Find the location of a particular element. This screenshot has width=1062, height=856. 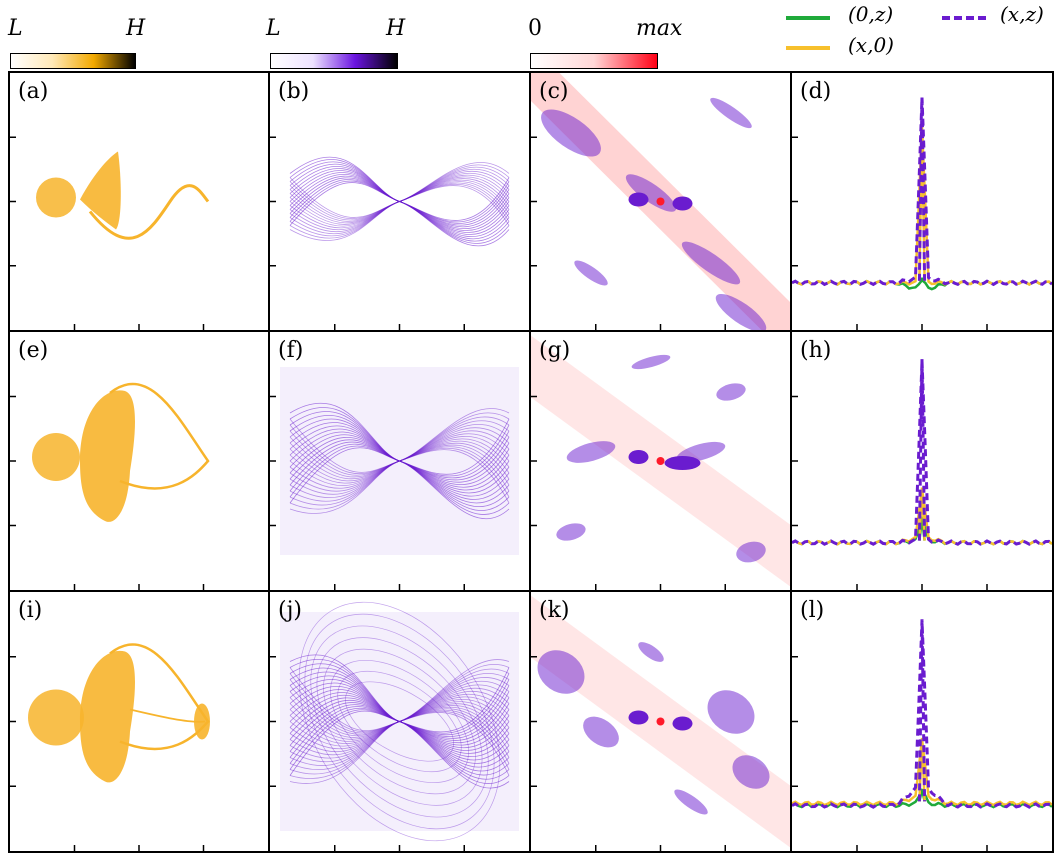

legend-label-0z: (0,z) is located at coordinates (871, 14).